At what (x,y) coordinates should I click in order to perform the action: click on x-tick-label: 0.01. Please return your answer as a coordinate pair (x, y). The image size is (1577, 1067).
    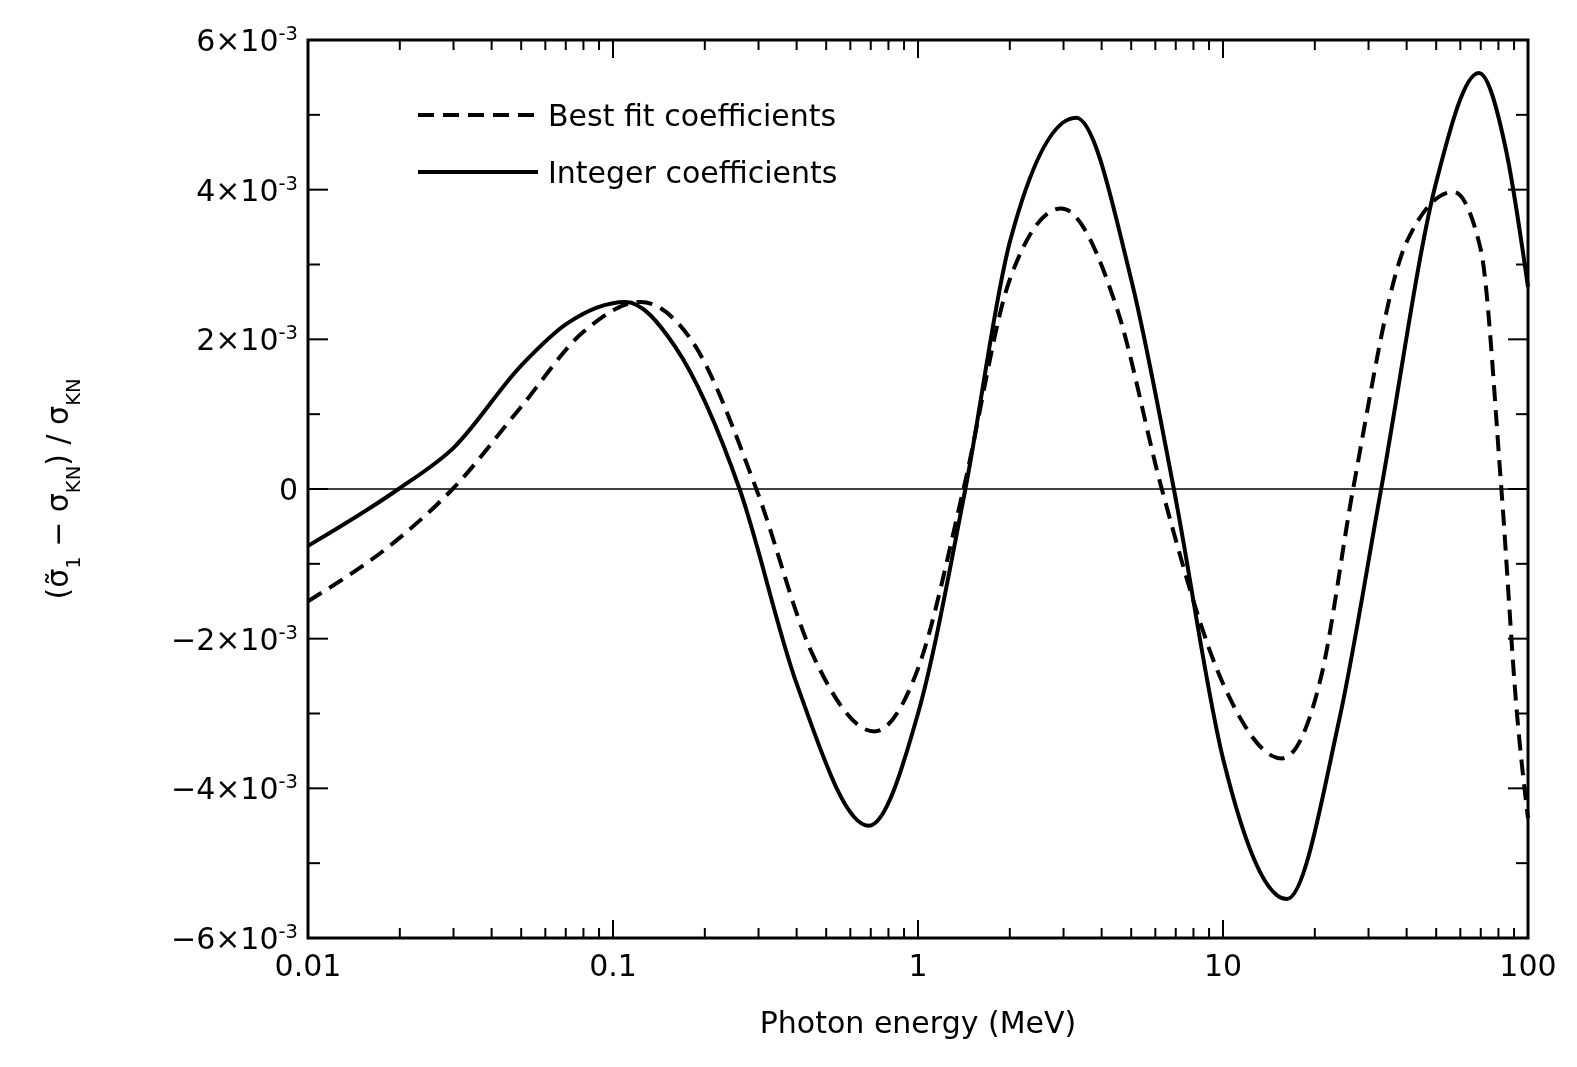
    Looking at the image, I should click on (308, 965).